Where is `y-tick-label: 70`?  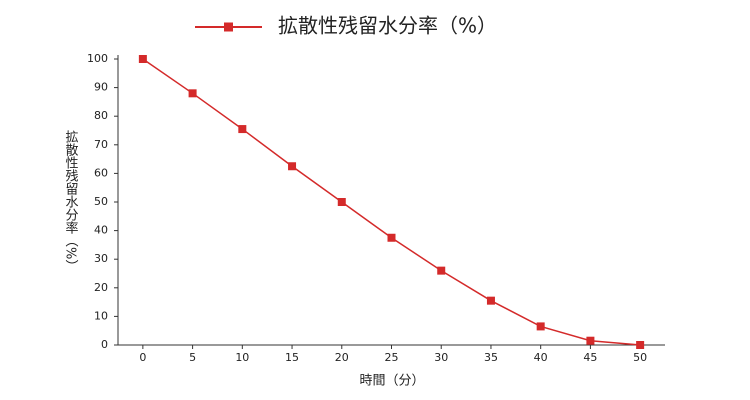
y-tick-label: 70 is located at coordinates (101, 144).